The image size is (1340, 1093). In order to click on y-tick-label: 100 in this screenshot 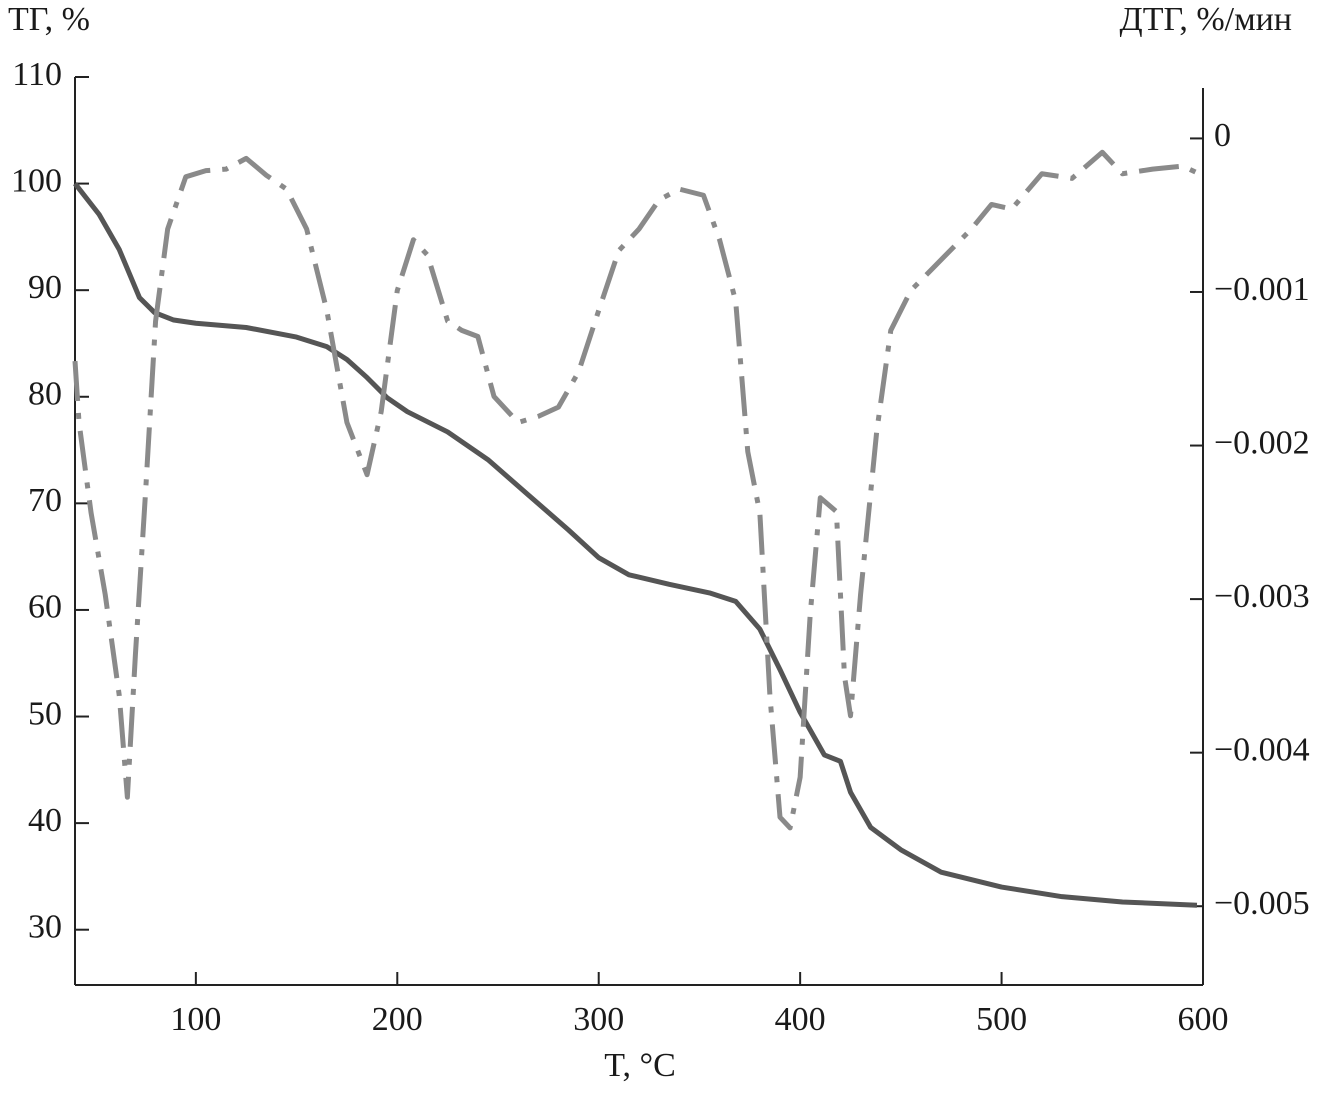, I will do `click(36, 180)`.